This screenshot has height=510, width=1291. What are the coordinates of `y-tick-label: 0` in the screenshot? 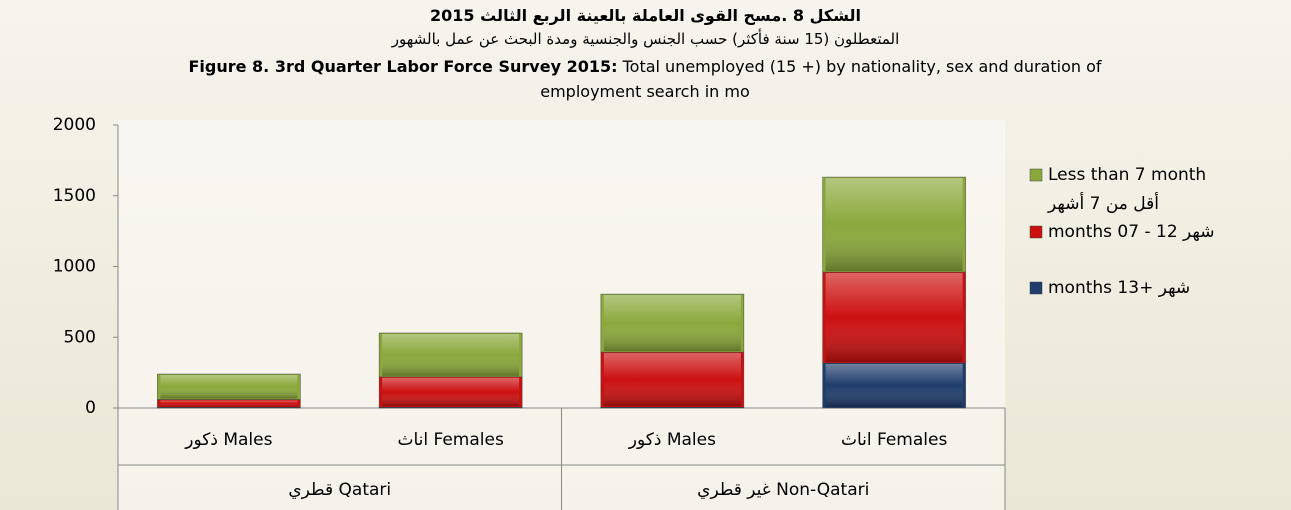 It's located at (90, 408).